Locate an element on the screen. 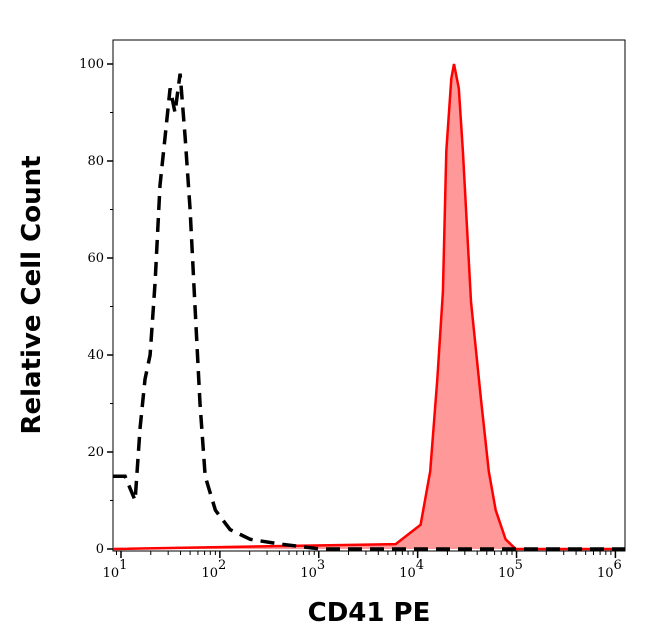  y-tick-label: 40 is located at coordinates (95, 355).